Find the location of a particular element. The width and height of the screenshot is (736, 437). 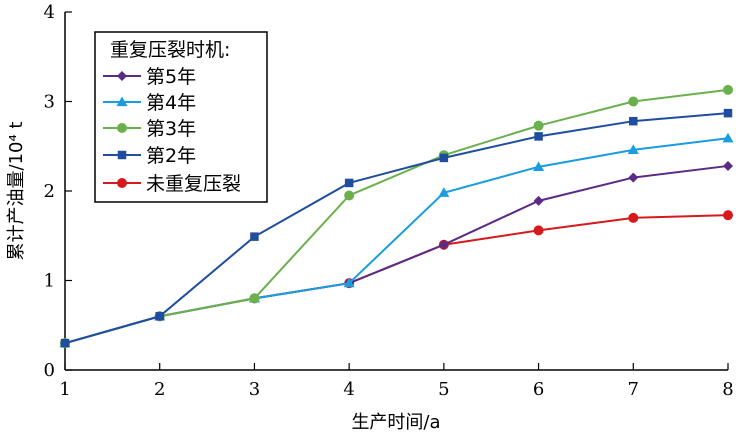

x-tick-label: 4 is located at coordinates (348, 389).